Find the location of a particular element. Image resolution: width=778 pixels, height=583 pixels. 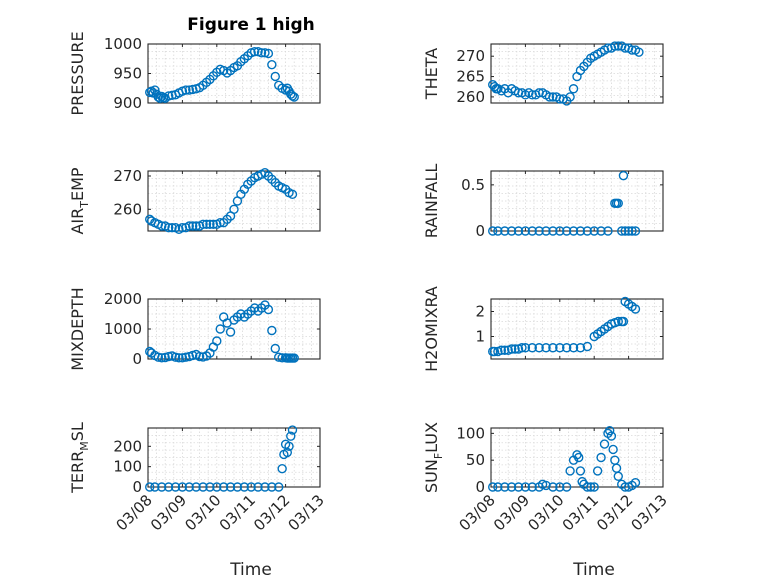

y-axis-label-part: TERR is located at coordinates (77, 472).